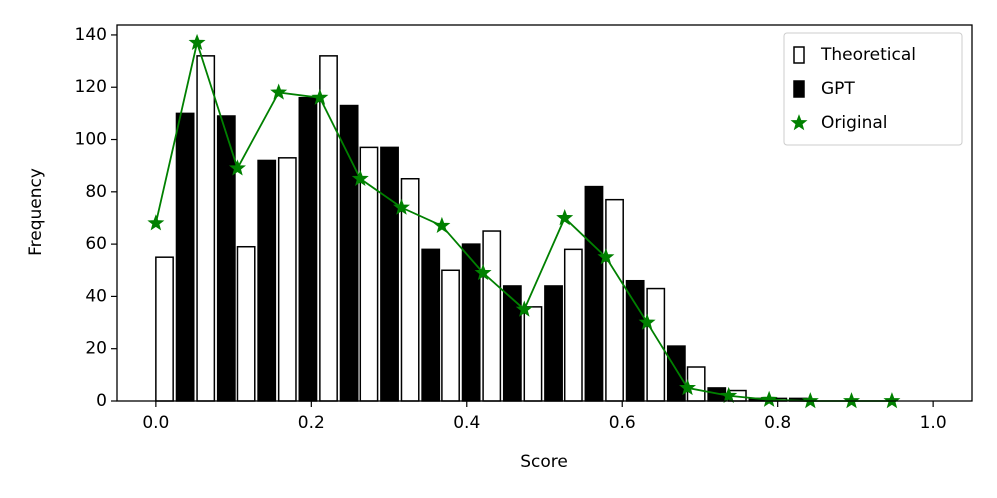 This screenshot has width=997, height=498. I want to click on y-tick-label: 100, so click(91, 140).